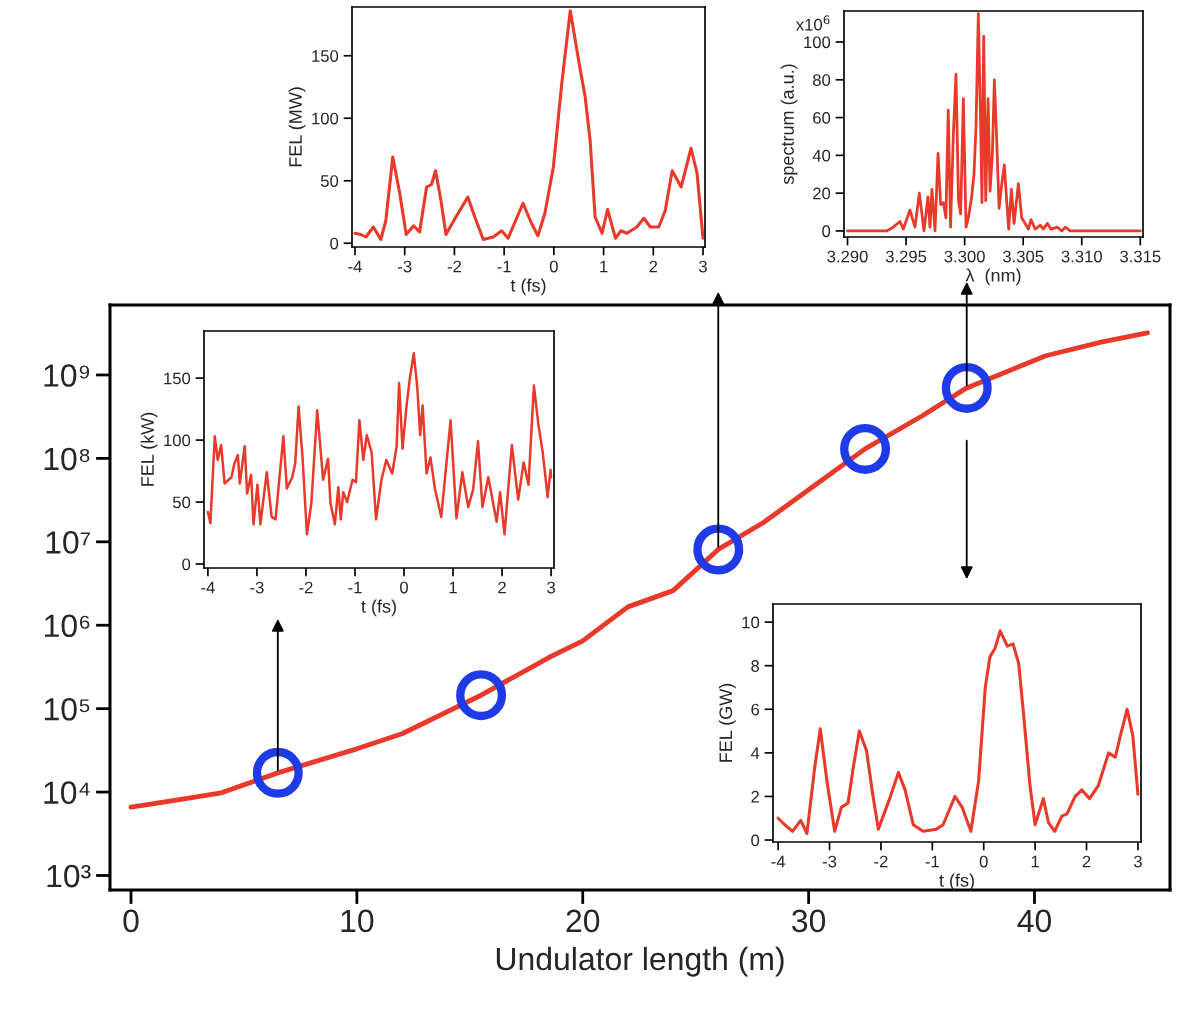 The image size is (1180, 1010). Describe the element at coordinates (822, 117) in the screenshot. I see `y-tick-label: 60` at that location.